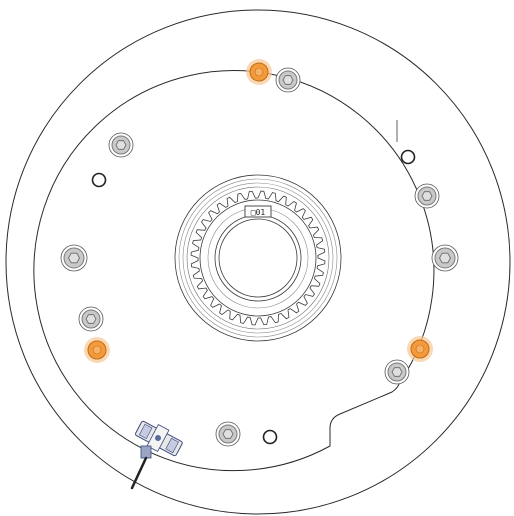  Describe the element at coordinates (146, 452) in the screenshot. I see `sensor-connector` at that location.